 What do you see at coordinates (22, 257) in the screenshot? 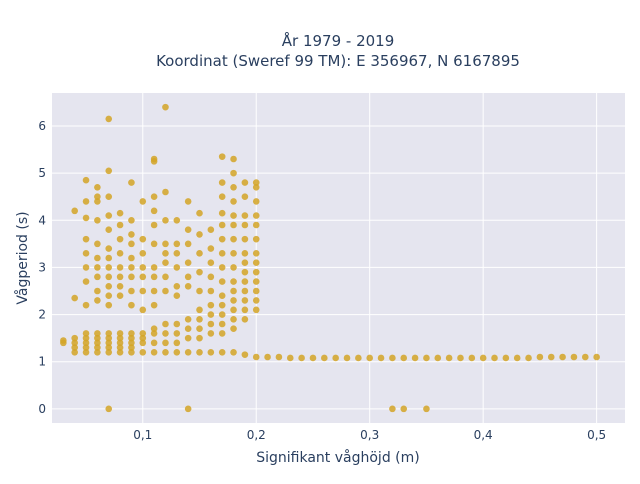
I see `y-axis-label: Vågperiod (s)` at bounding box center [22, 257].